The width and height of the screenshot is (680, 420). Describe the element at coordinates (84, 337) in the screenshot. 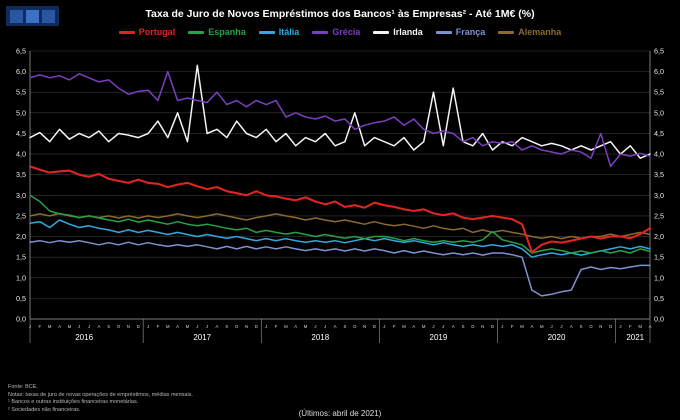

I see `svg-text: 2016` at that location.